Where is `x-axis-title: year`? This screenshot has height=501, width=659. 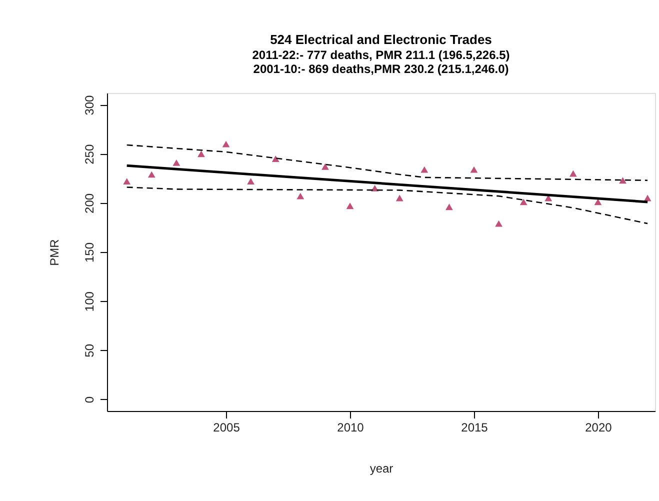 x-axis-title: year is located at coordinates (382, 469).